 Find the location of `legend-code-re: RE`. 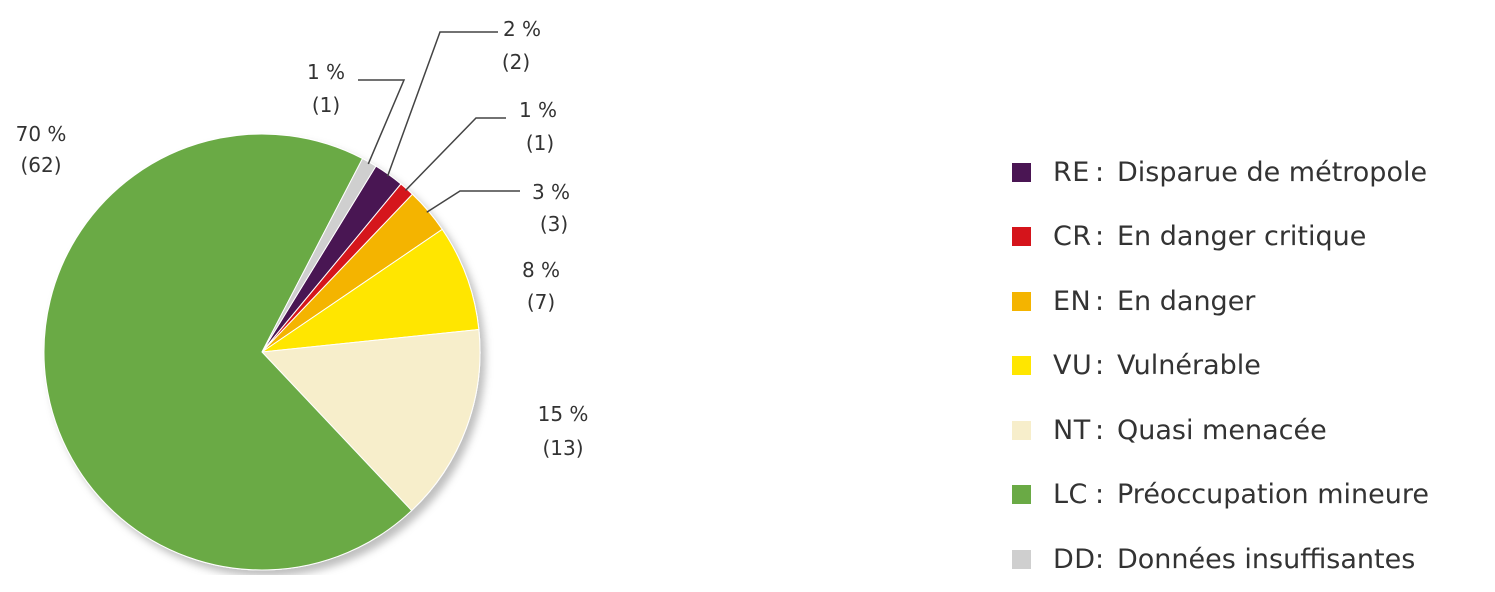

legend-code-re: RE is located at coordinates (1071, 172).